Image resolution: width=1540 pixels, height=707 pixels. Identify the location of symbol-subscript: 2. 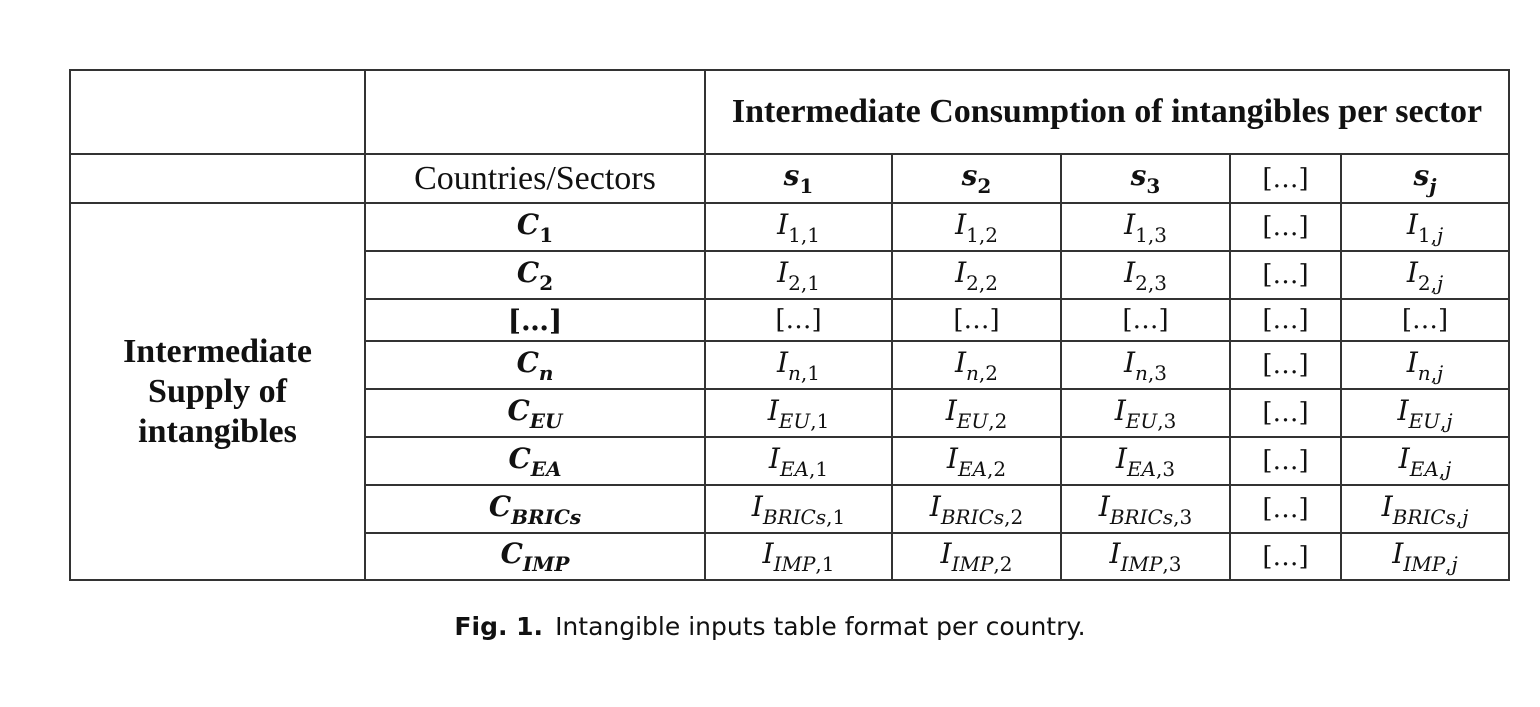
(984, 186).